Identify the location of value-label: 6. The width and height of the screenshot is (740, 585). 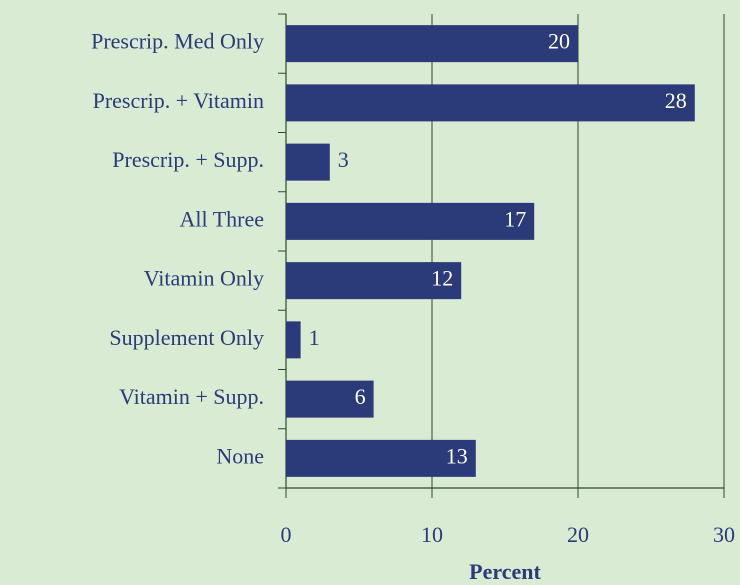
(360, 396).